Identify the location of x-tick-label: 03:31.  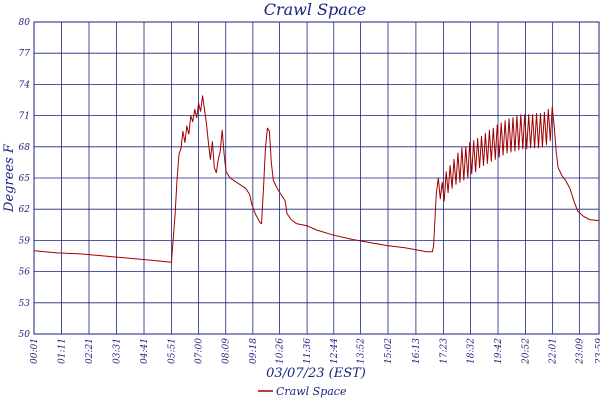
(118, 351).